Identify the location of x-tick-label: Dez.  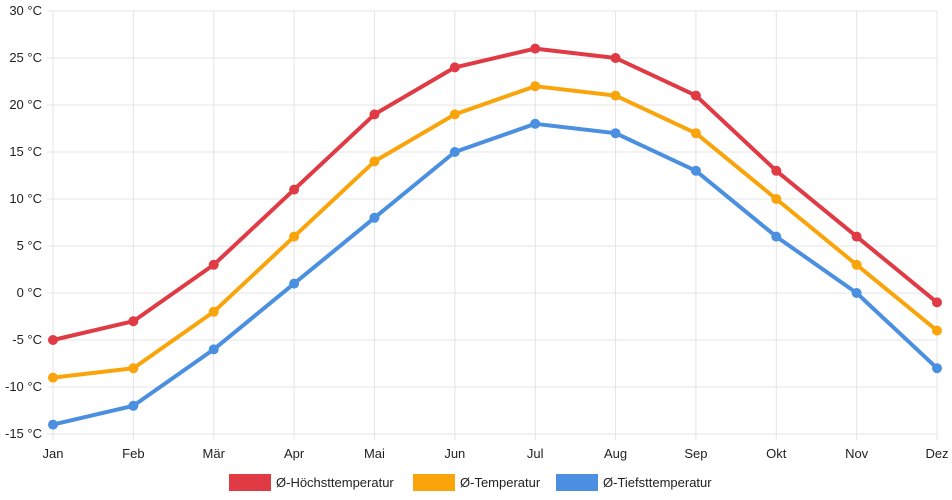
(936, 453).